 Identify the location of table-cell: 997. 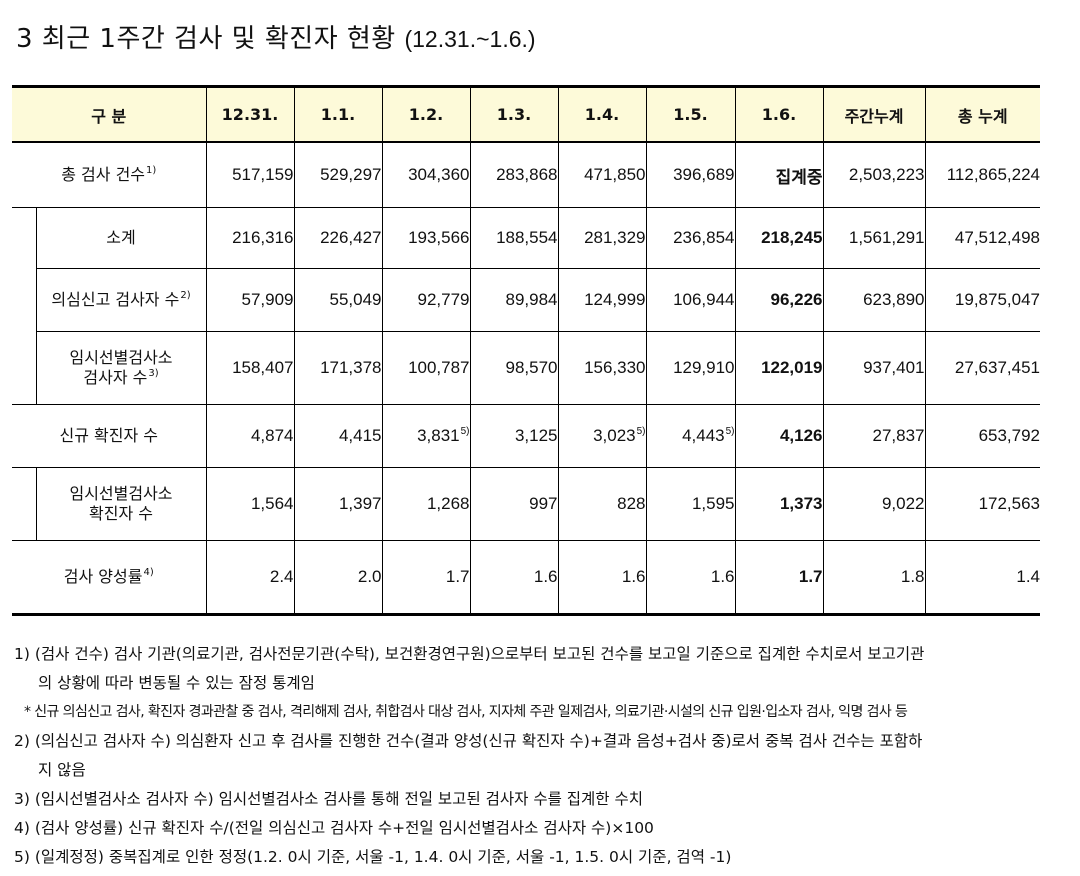
(514, 504).